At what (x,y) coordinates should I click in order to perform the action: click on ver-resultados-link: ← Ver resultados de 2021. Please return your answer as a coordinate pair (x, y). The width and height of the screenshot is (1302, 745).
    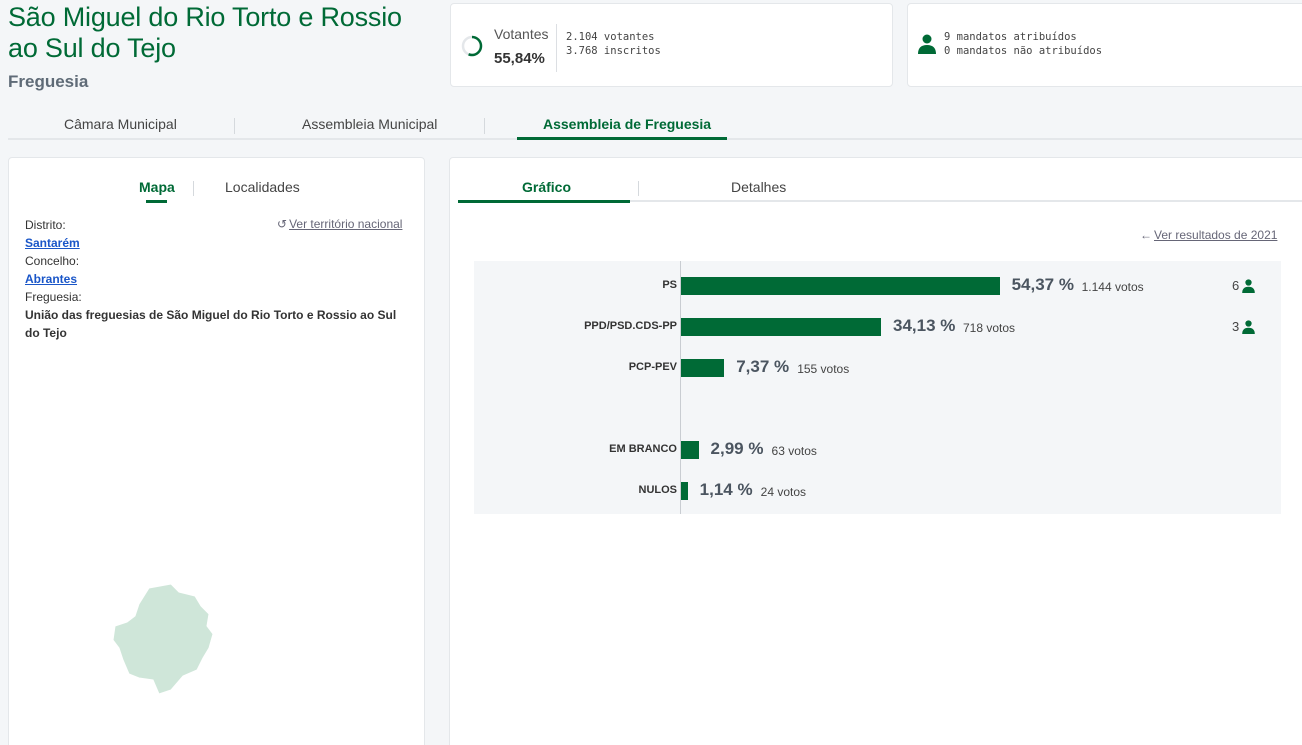
    Looking at the image, I should click on (1208, 235).